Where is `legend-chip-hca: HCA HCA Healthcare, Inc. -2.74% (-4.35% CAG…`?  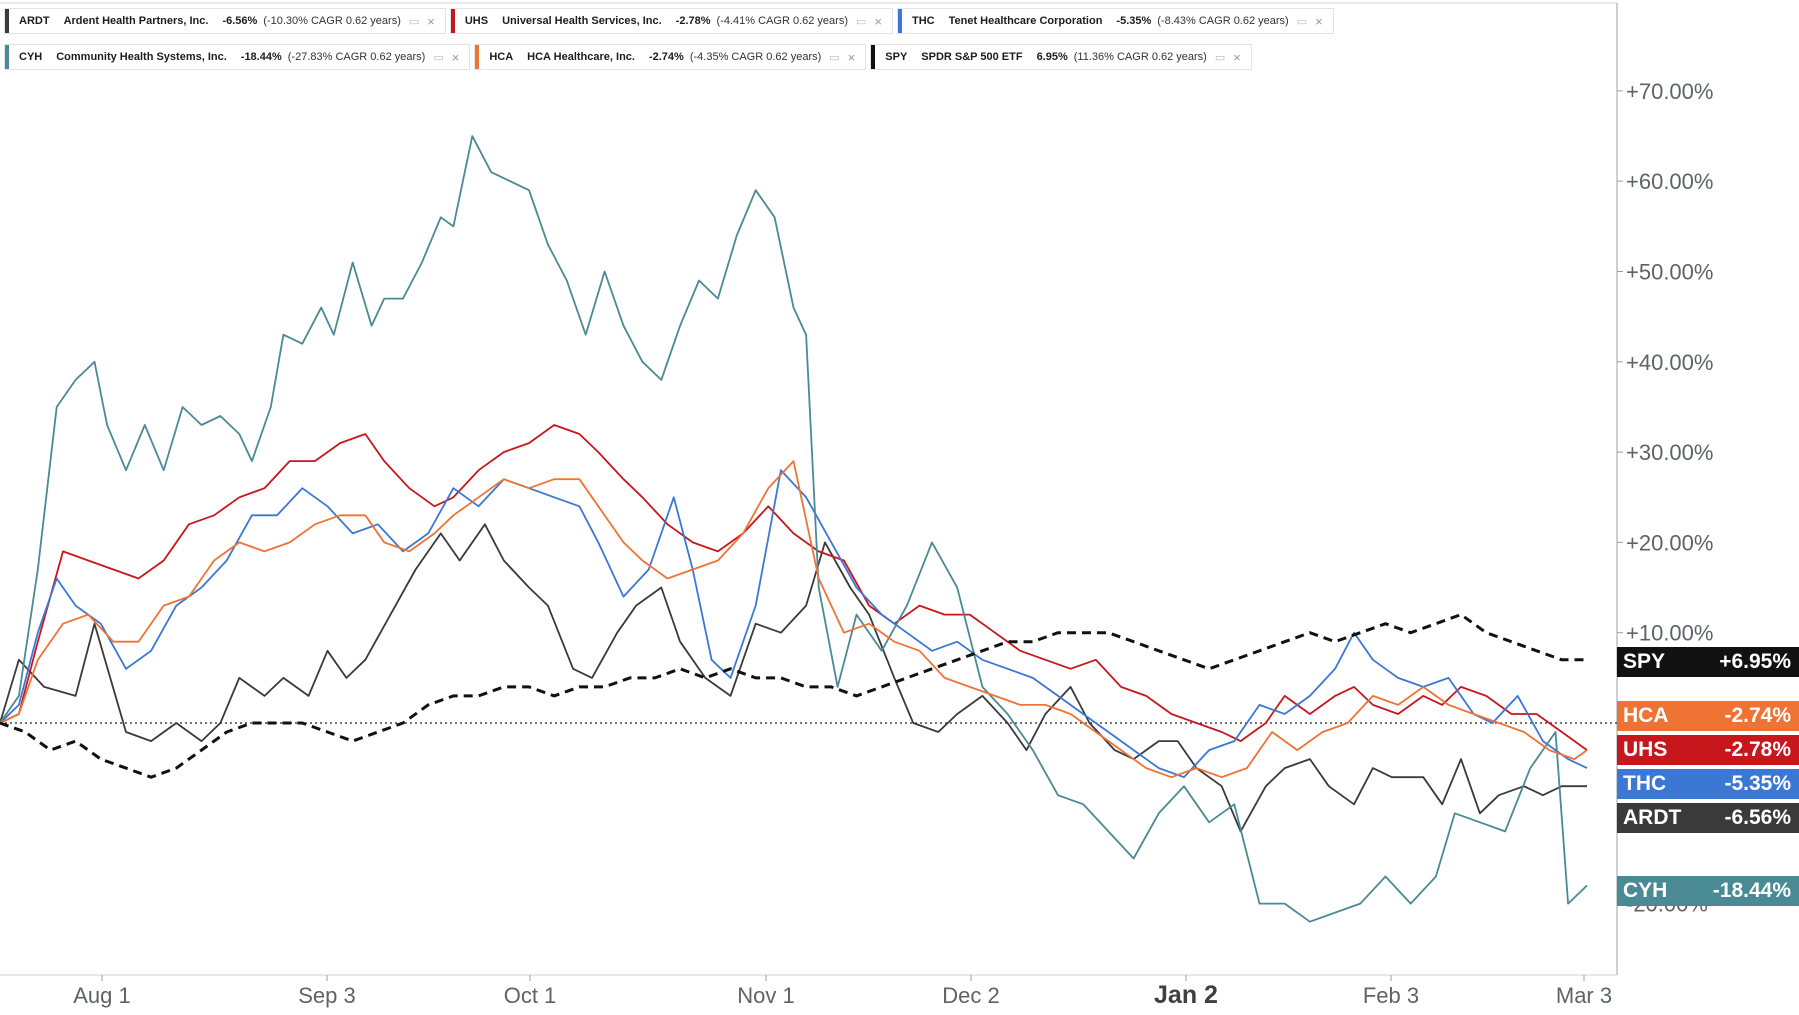
legend-chip-hca: HCA HCA Healthcare, Inc. -2.74% (-4.35% CAG… is located at coordinates (670, 57).